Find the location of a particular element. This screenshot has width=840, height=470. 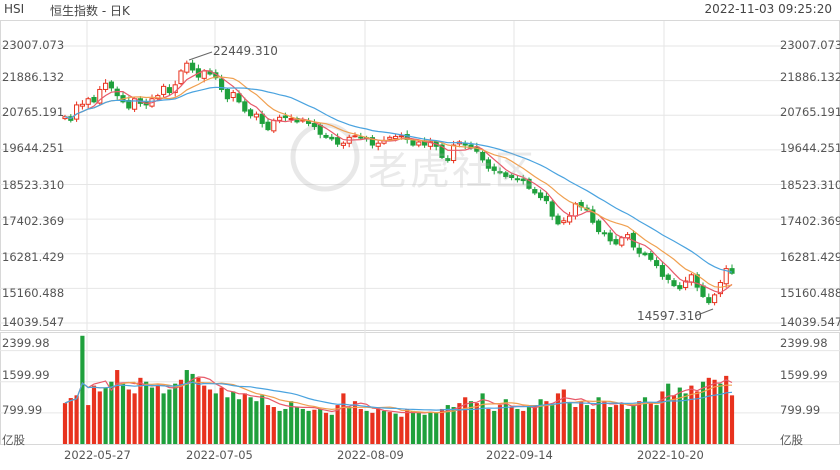

price-tick-right: 21886.132 is located at coordinates (810, 77).